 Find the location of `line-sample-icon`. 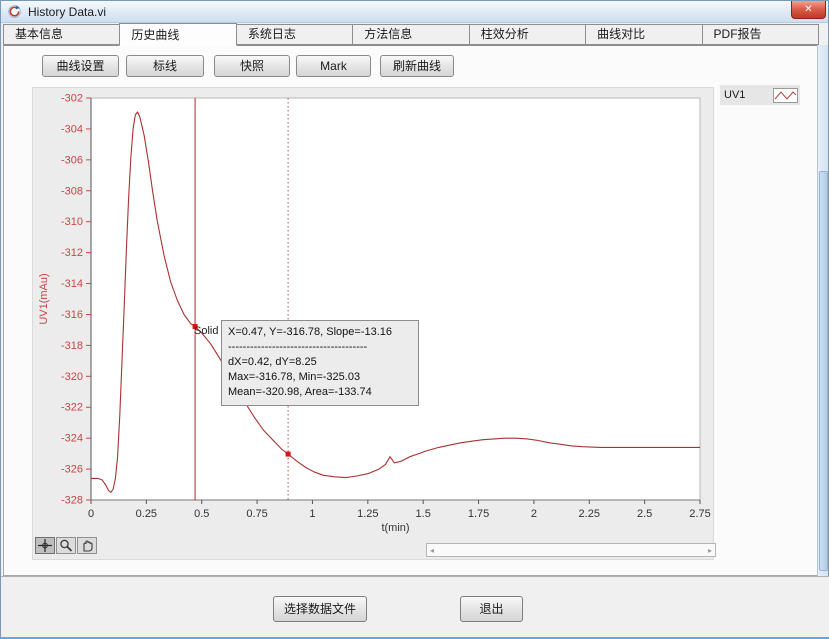

line-sample-icon is located at coordinates (785, 95).